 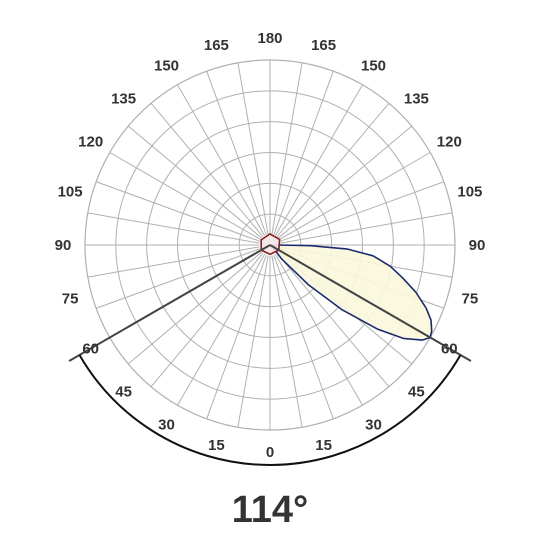 What do you see at coordinates (270, 410) in the screenshot?
I see `beam-arc` at bounding box center [270, 410].